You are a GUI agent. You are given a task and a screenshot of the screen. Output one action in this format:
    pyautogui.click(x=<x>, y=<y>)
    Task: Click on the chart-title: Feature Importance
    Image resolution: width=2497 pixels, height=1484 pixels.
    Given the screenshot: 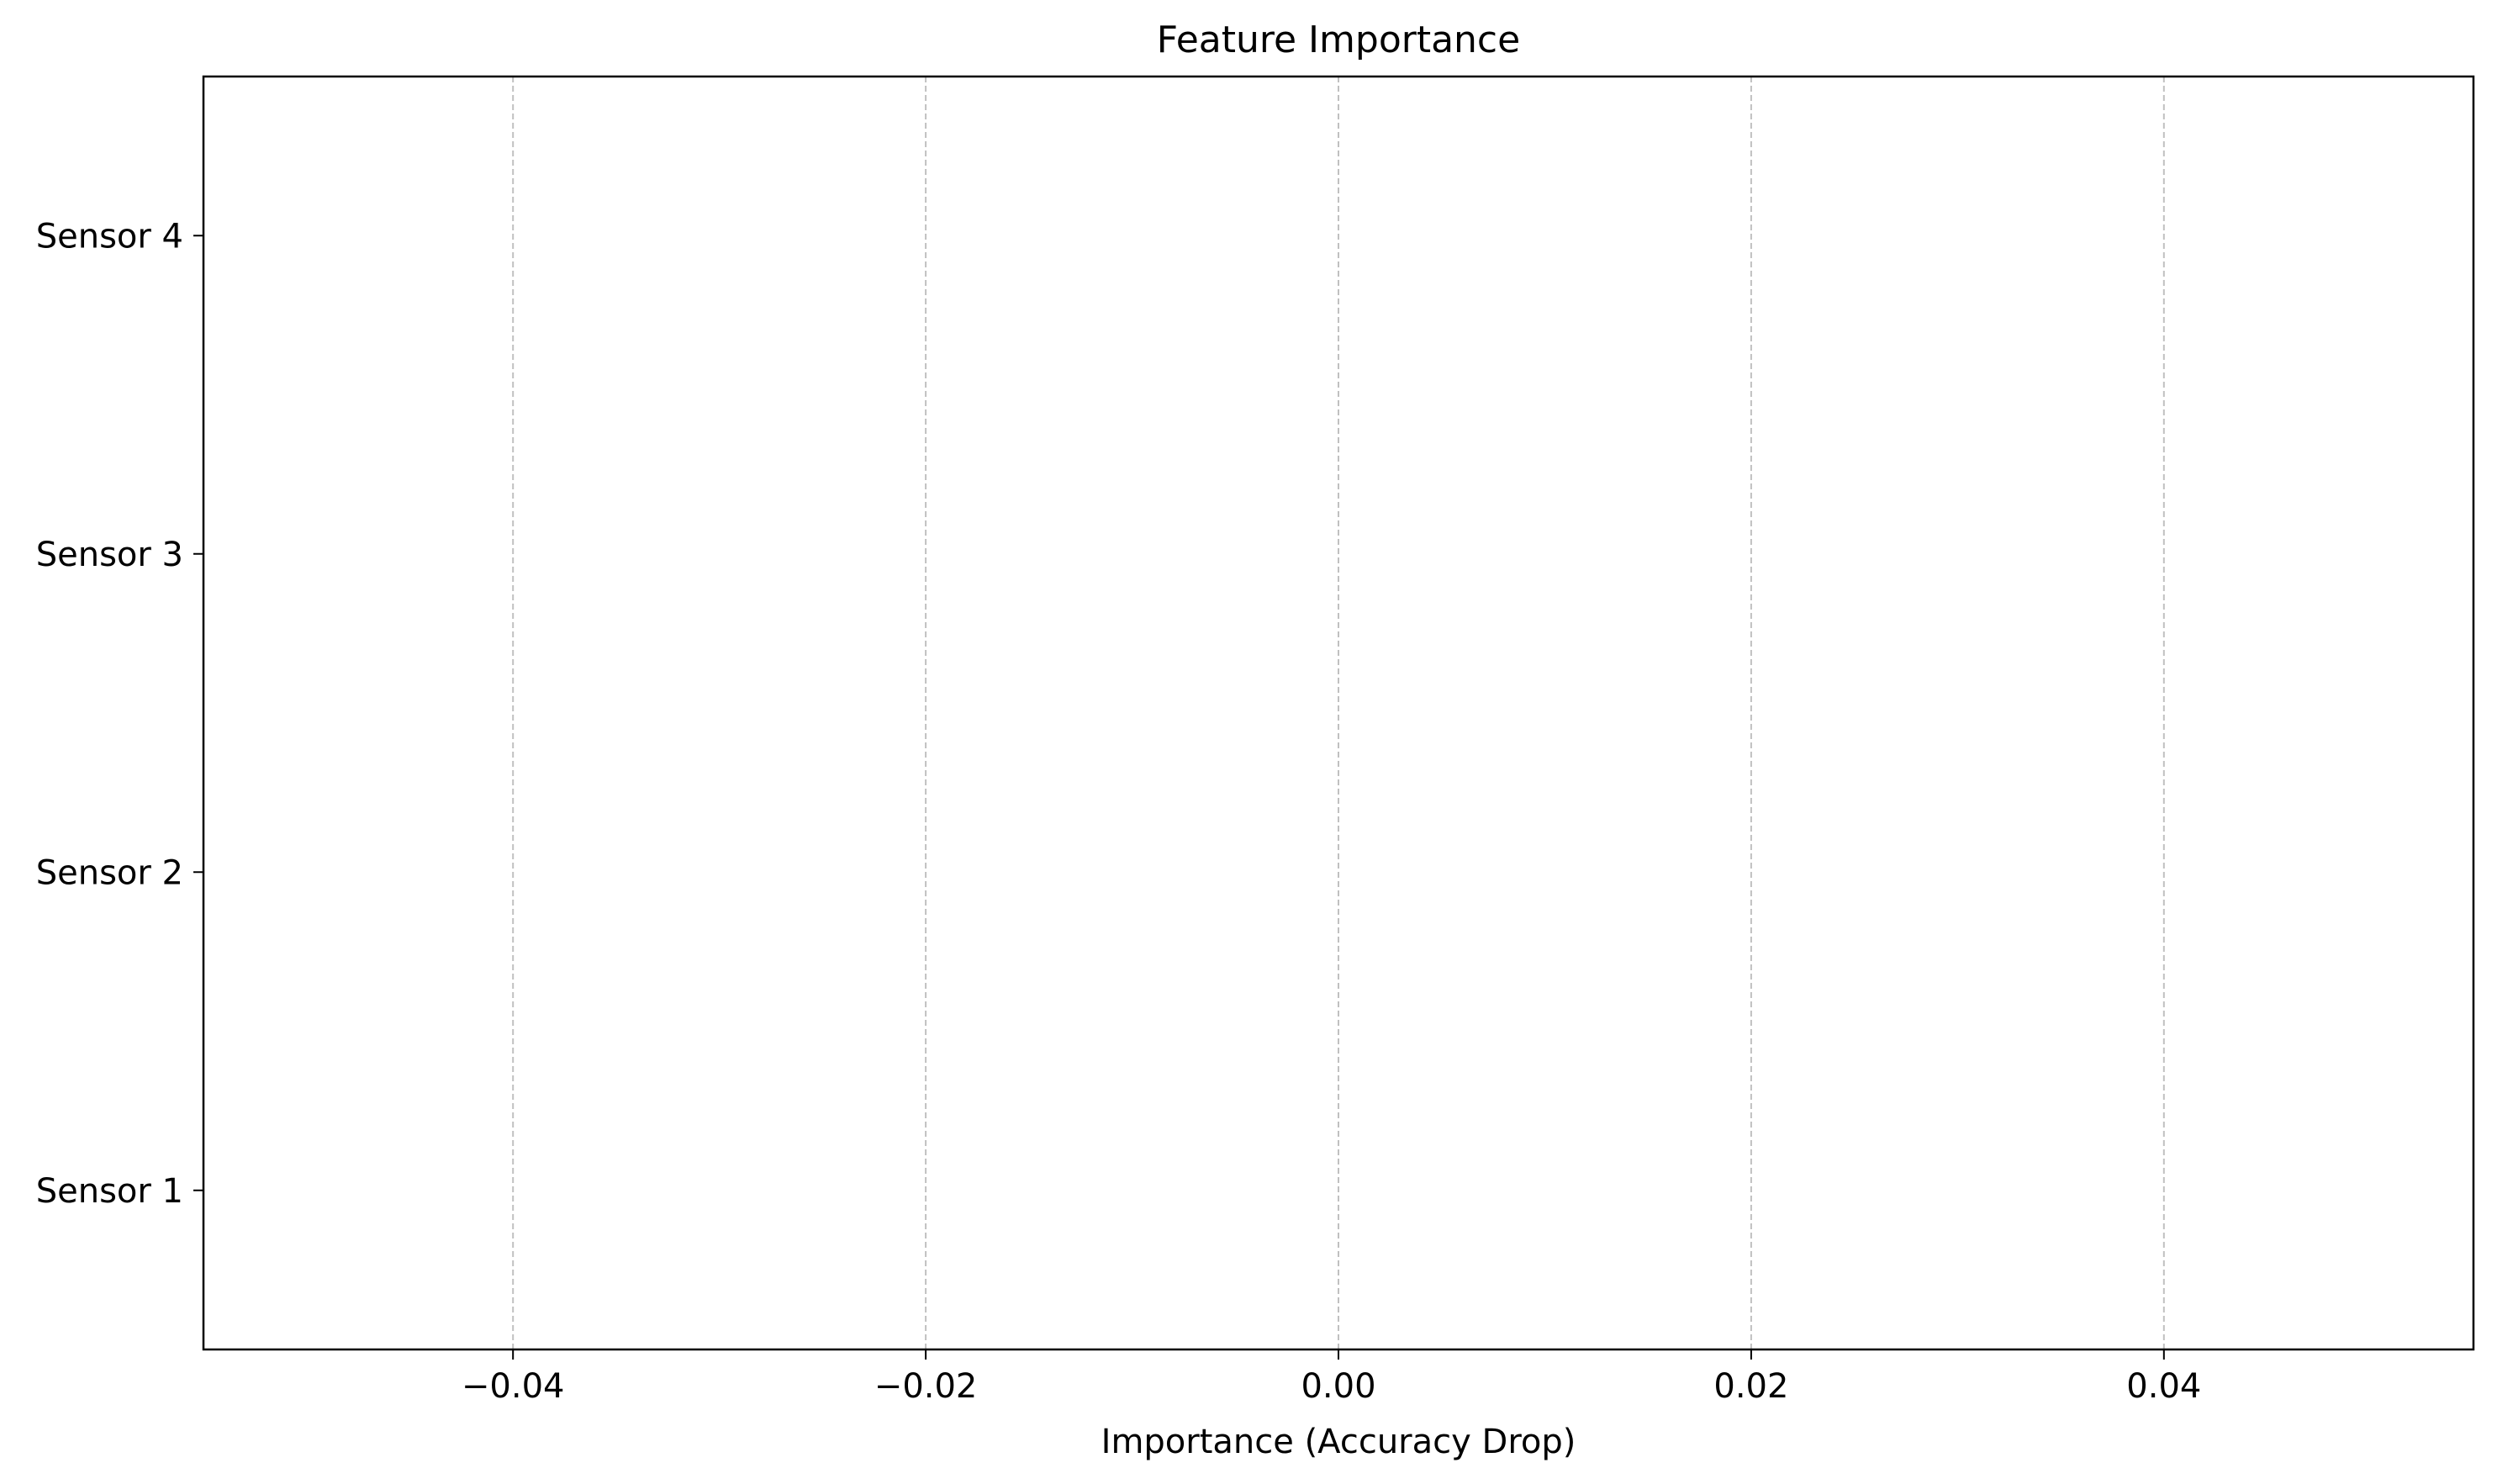 What is the action you would take?
    pyautogui.click(x=1338, y=39)
    